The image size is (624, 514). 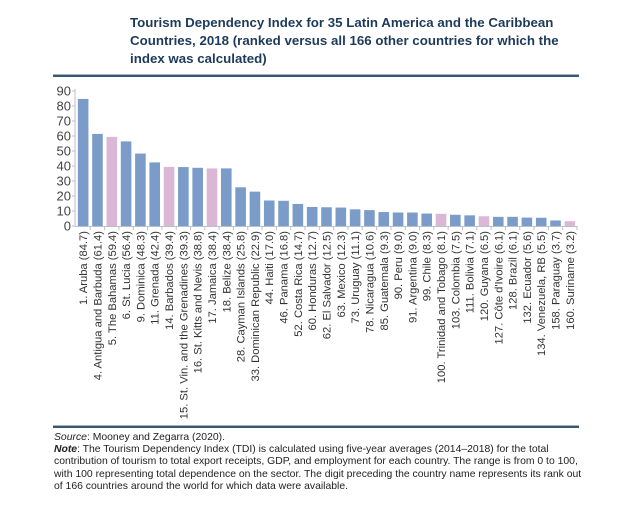 I want to click on y-tick-label: 70, so click(x=64, y=121).